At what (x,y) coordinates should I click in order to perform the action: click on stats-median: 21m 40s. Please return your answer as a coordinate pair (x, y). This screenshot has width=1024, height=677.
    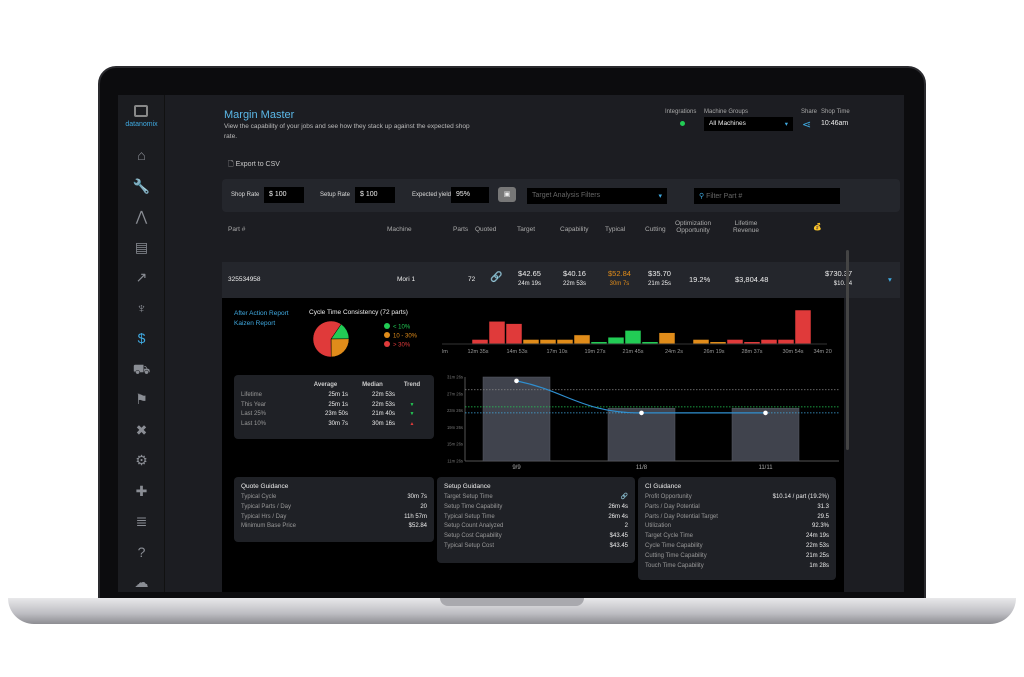
    Looking at the image, I should click on (383, 414).